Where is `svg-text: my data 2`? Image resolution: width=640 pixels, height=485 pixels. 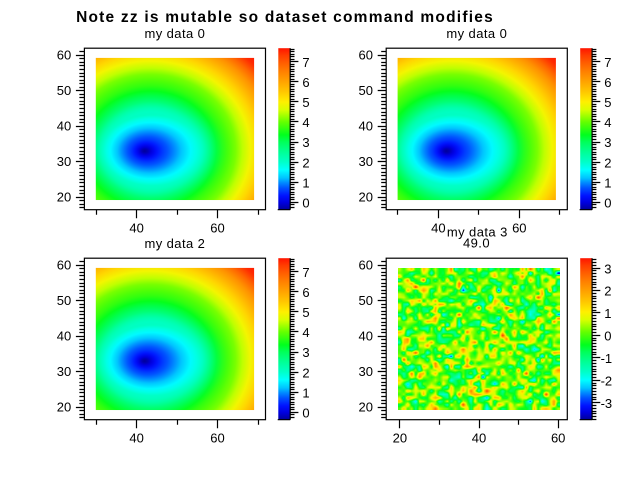
svg-text: my data 2 is located at coordinates (174, 243).